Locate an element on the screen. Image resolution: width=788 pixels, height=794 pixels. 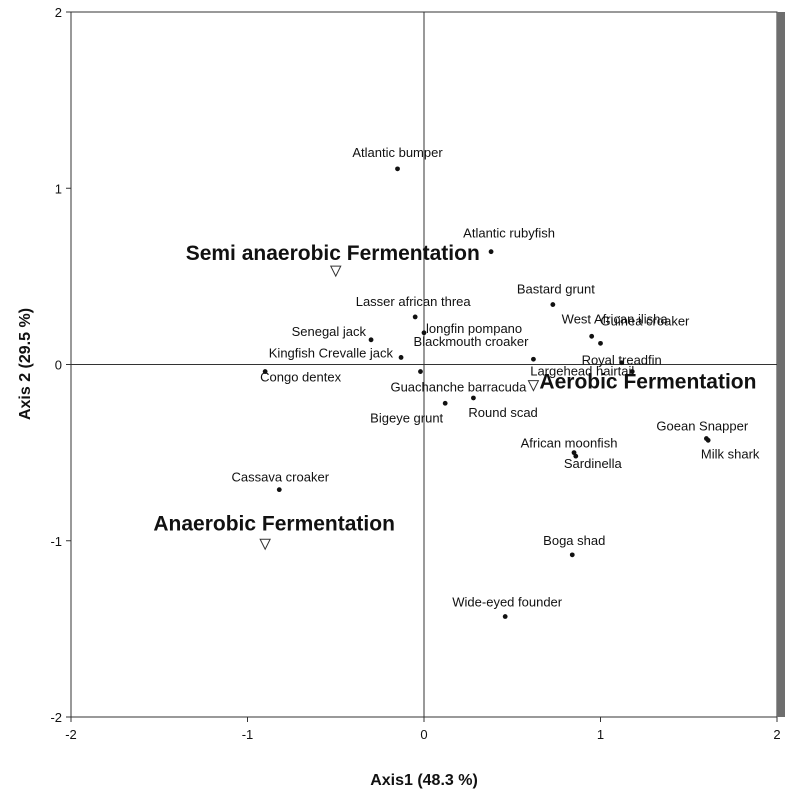
y-tick-label: -1 is located at coordinates (56, 541).